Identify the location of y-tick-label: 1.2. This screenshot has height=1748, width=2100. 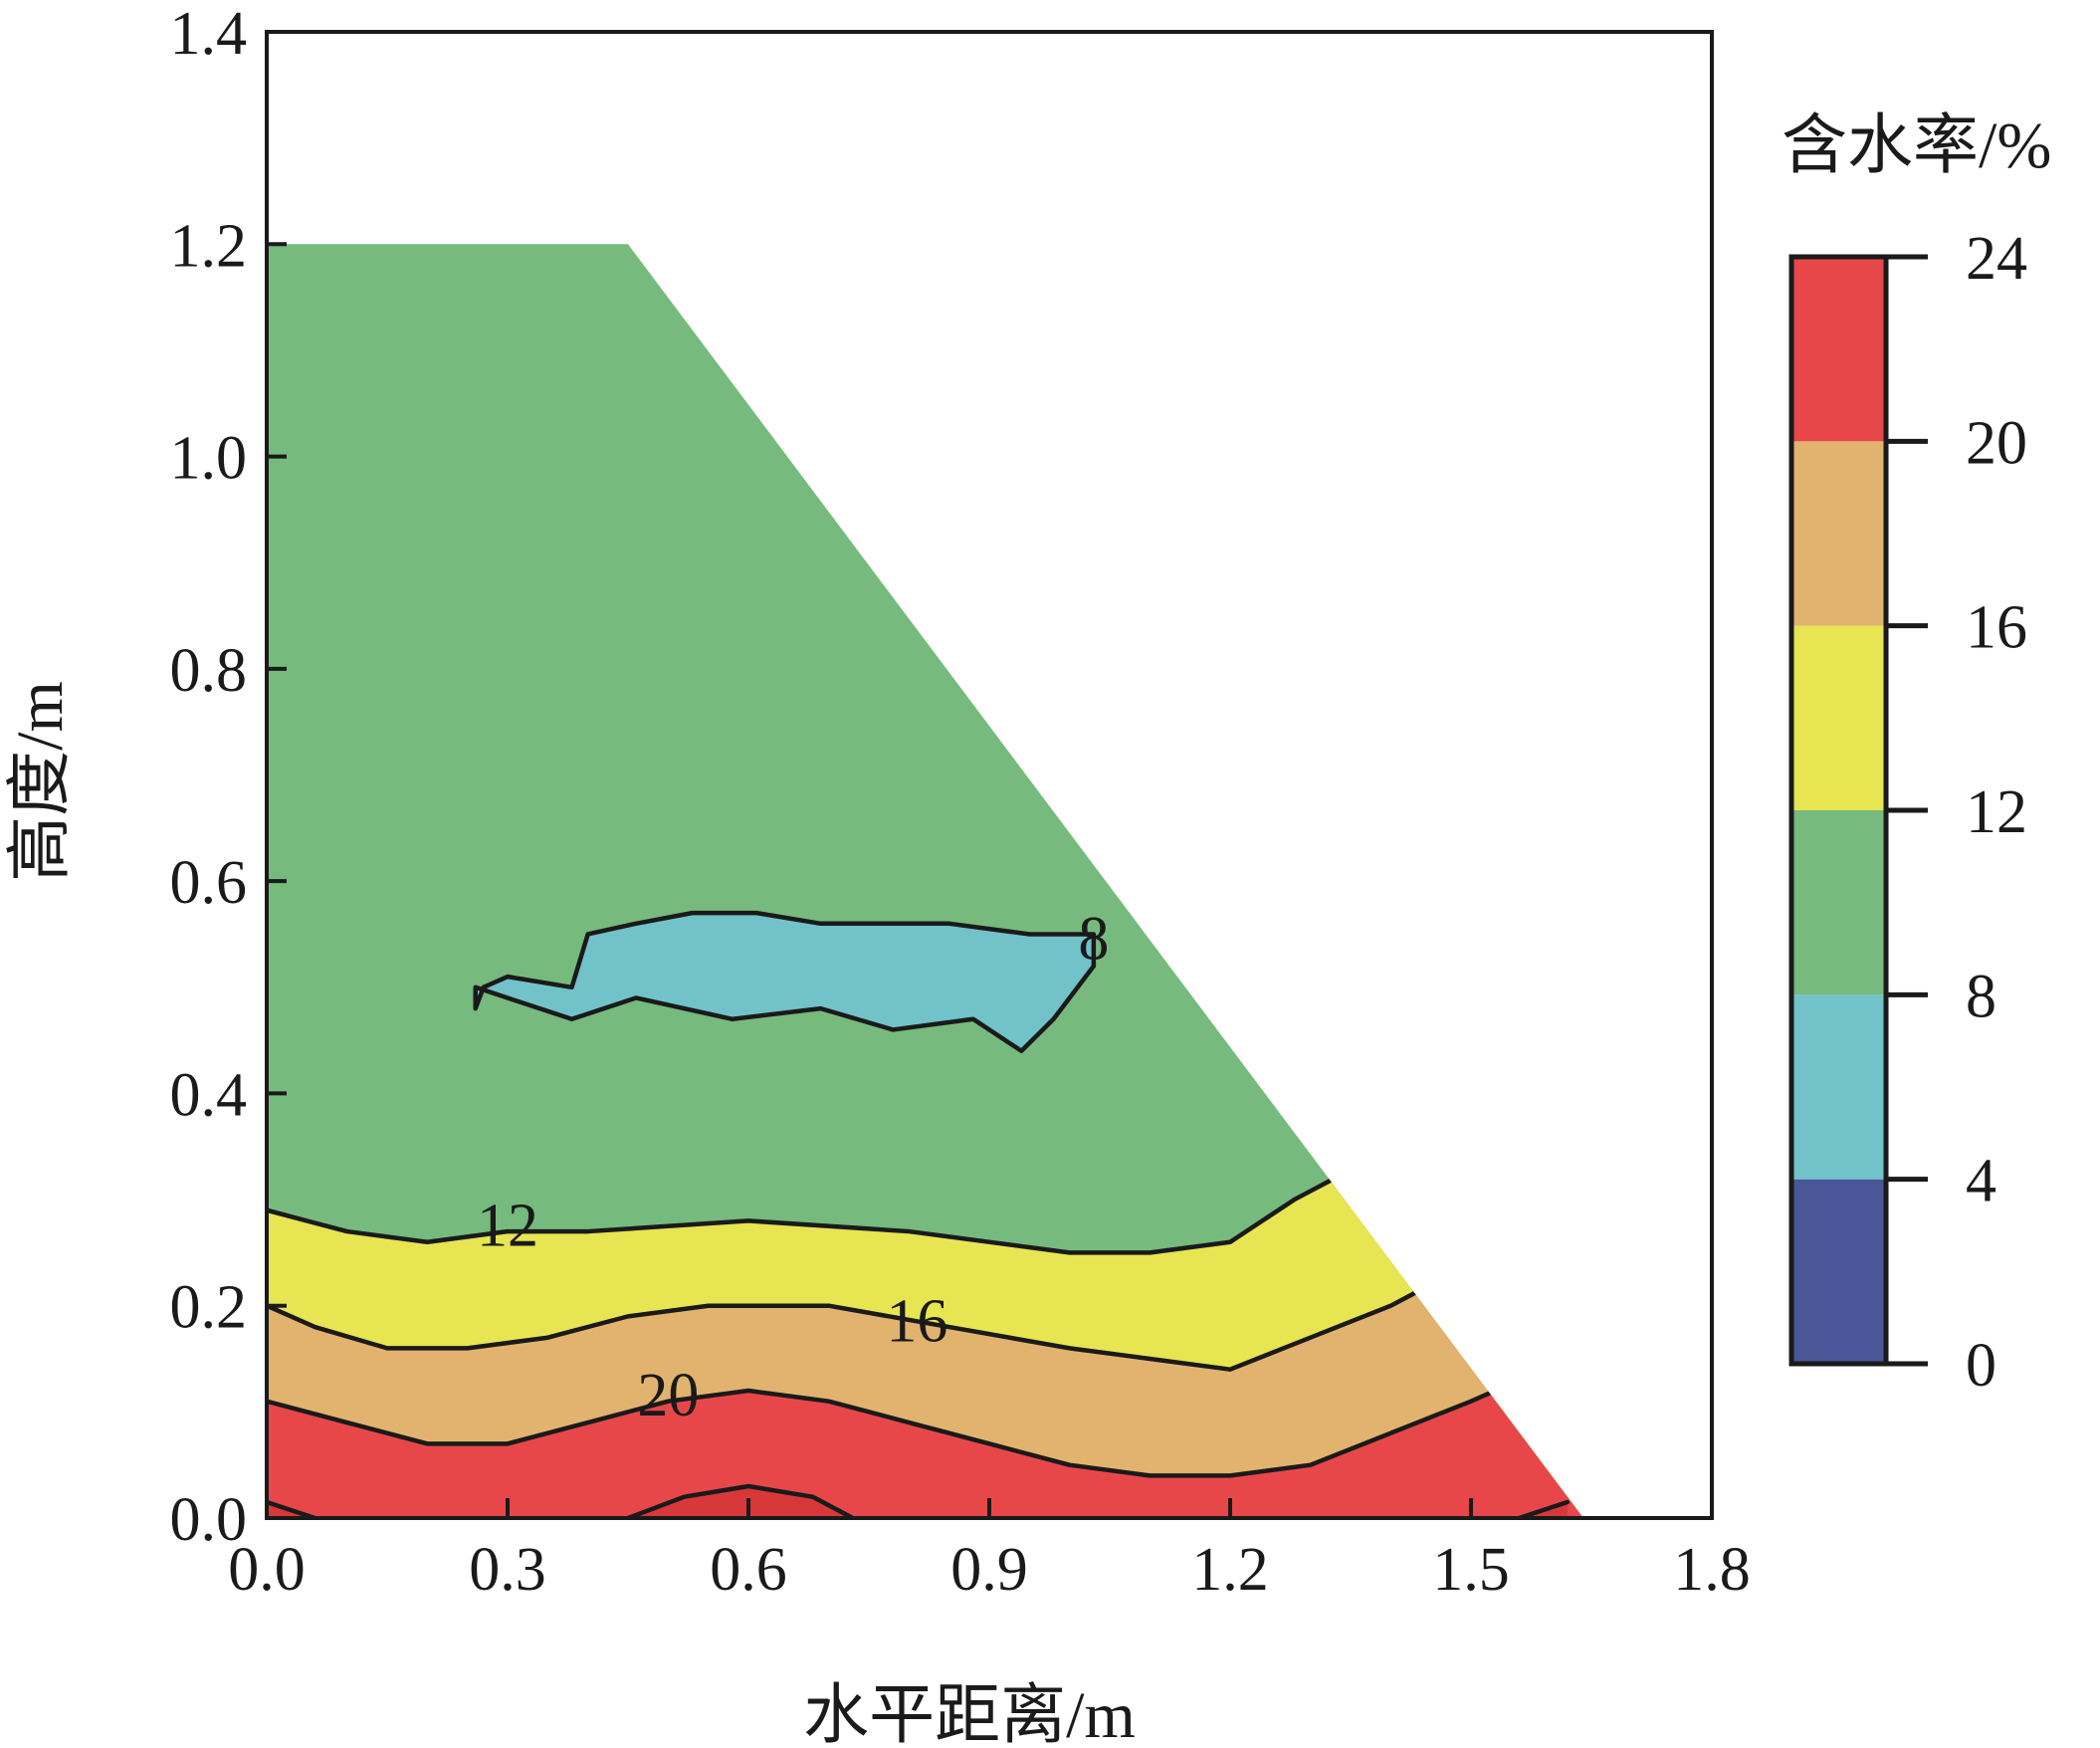
(209, 246).